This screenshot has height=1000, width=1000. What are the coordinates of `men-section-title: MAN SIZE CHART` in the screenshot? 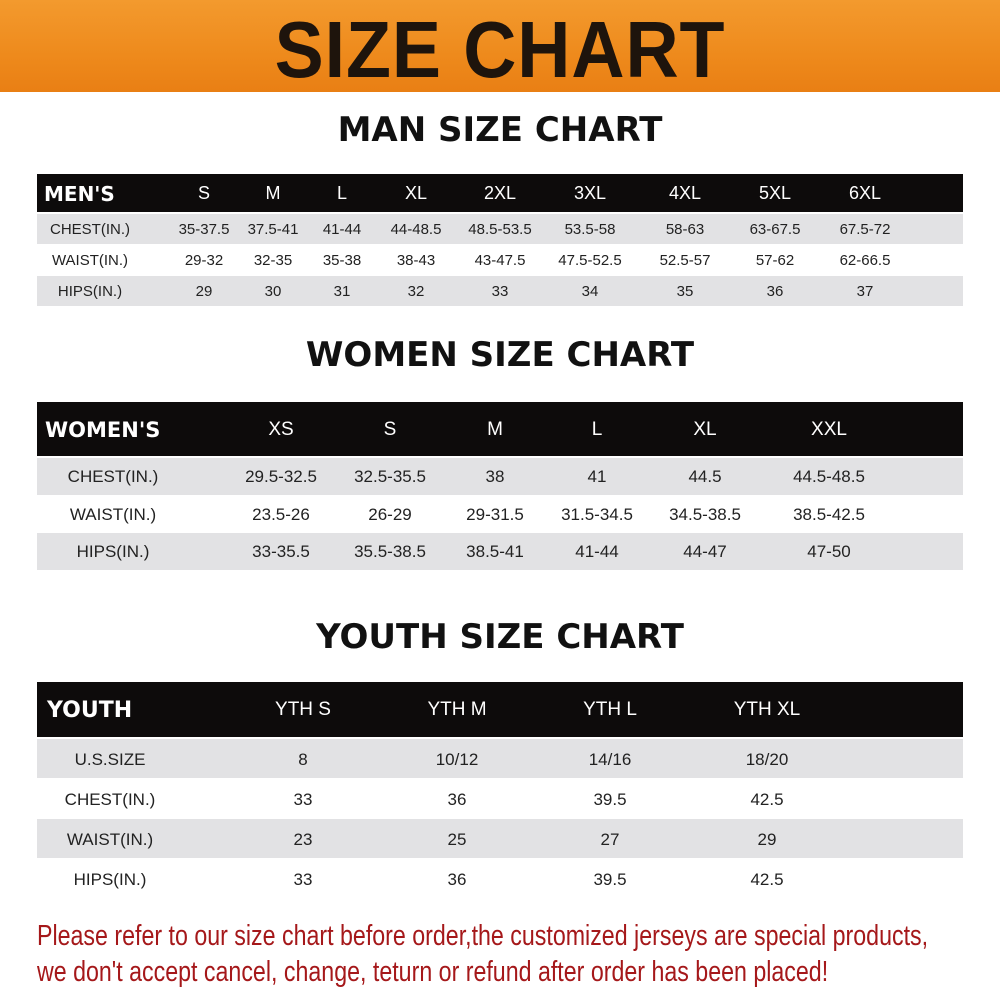 It's located at (500, 130).